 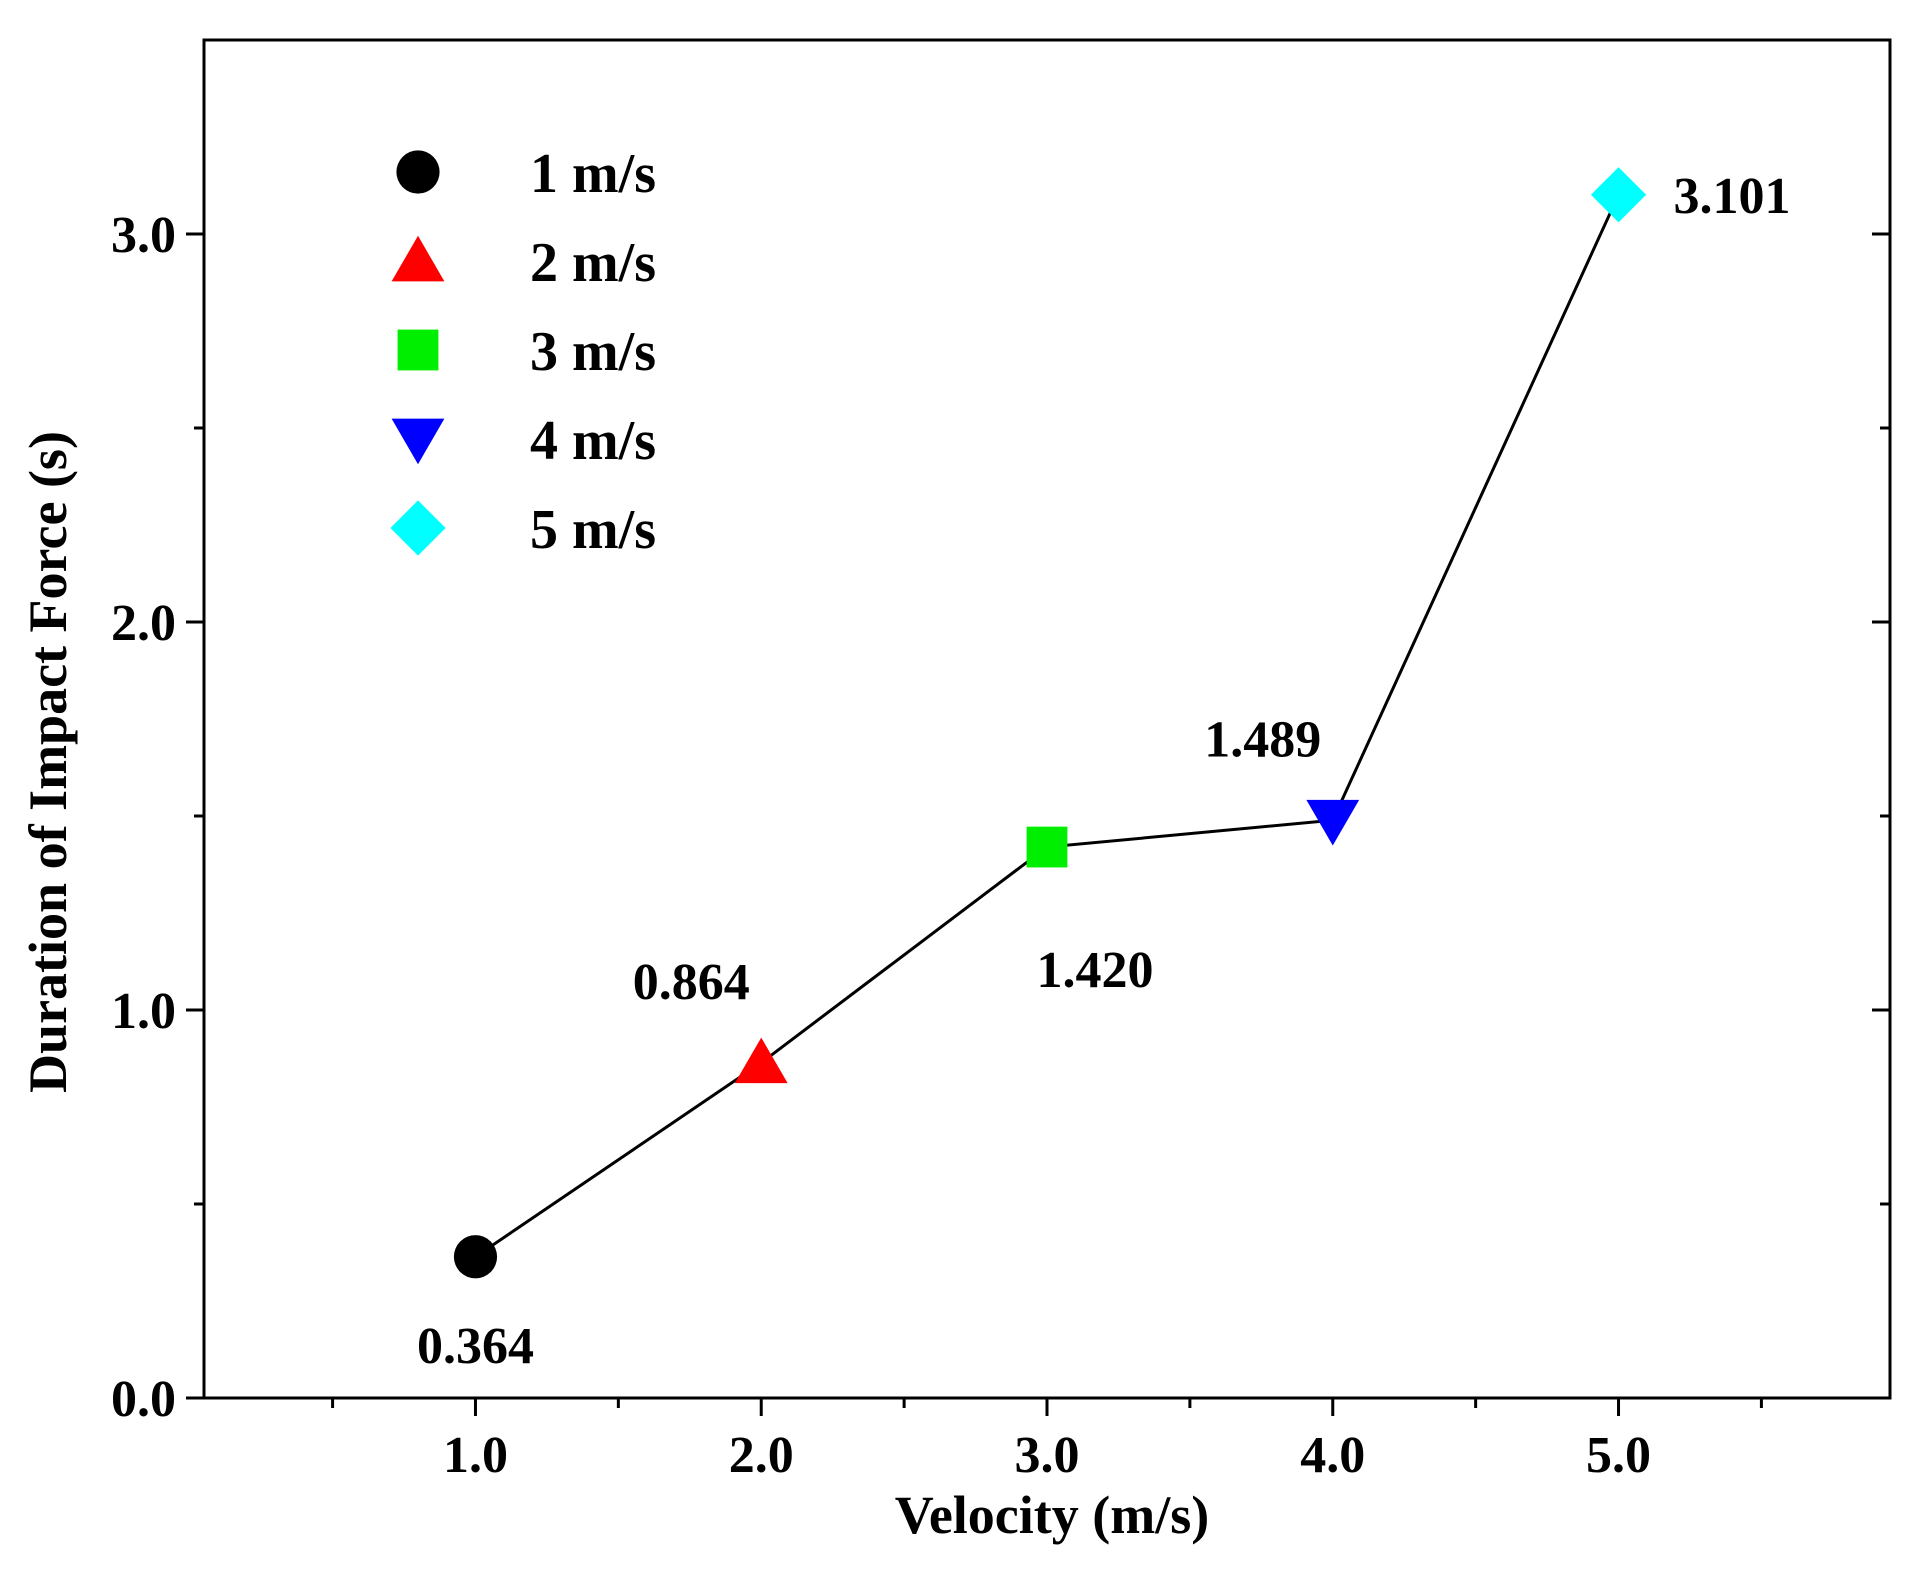 What do you see at coordinates (48, 762) in the screenshot?
I see `y-axis-title: Duration of Impact Force (s)` at bounding box center [48, 762].